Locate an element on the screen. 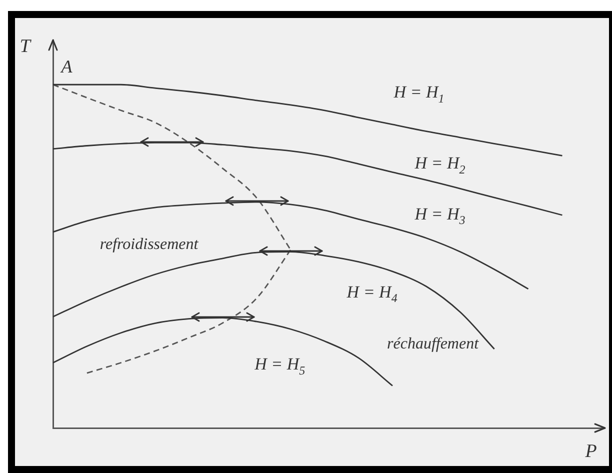 The width and height of the screenshot is (612, 473). text: A is located at coordinates (67, 66).